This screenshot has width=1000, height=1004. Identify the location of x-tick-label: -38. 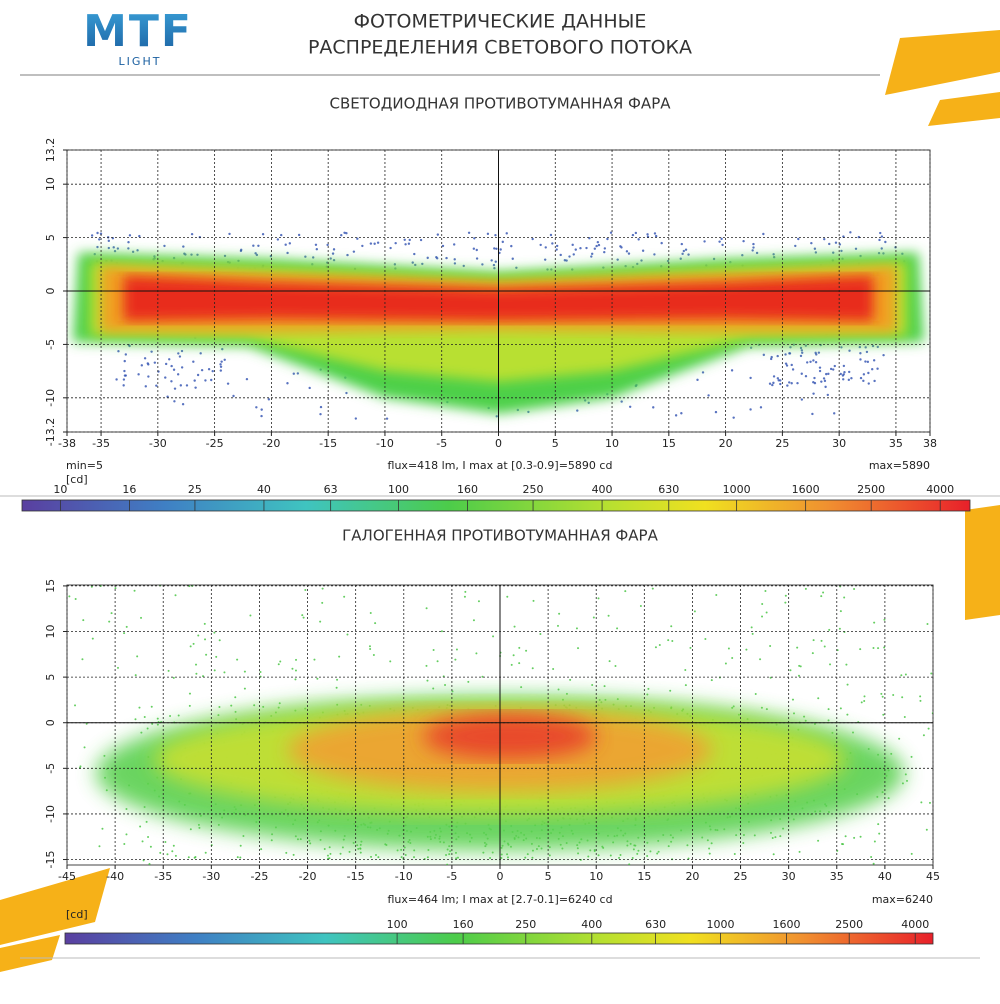
(67, 443).